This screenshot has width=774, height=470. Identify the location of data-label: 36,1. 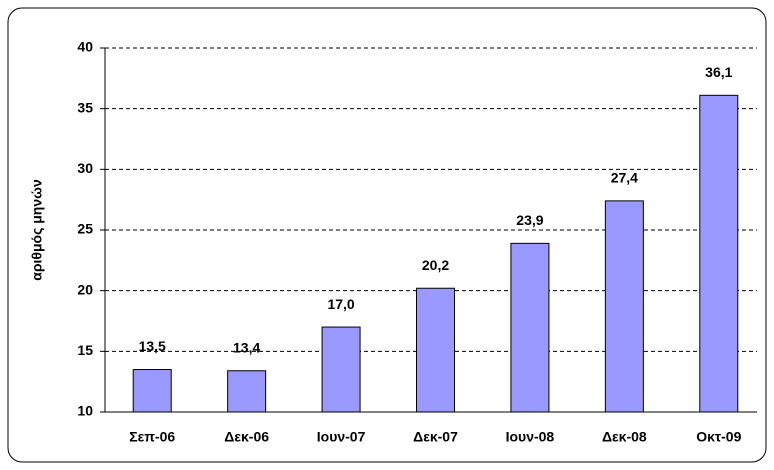
(718, 72).